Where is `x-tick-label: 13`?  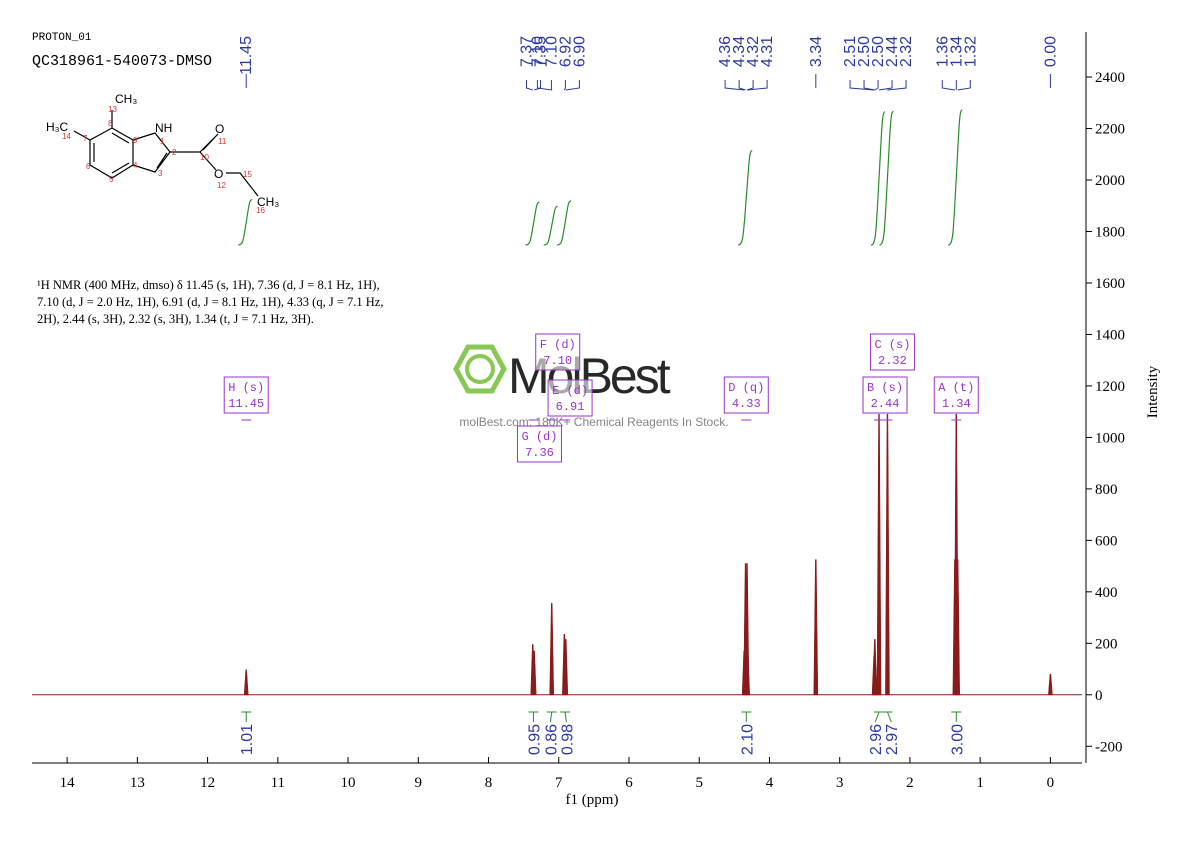 x-tick-label: 13 is located at coordinates (137, 783).